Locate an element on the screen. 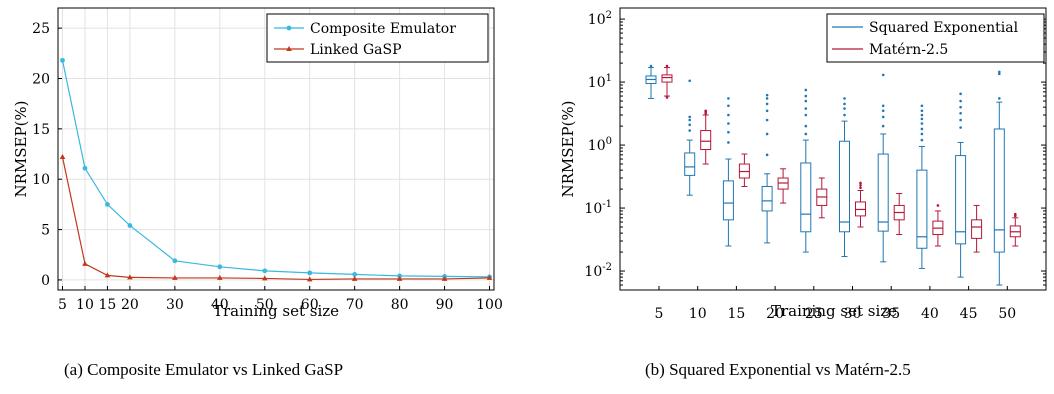  y-tick-label: 10¹ is located at coordinates (600, 82).